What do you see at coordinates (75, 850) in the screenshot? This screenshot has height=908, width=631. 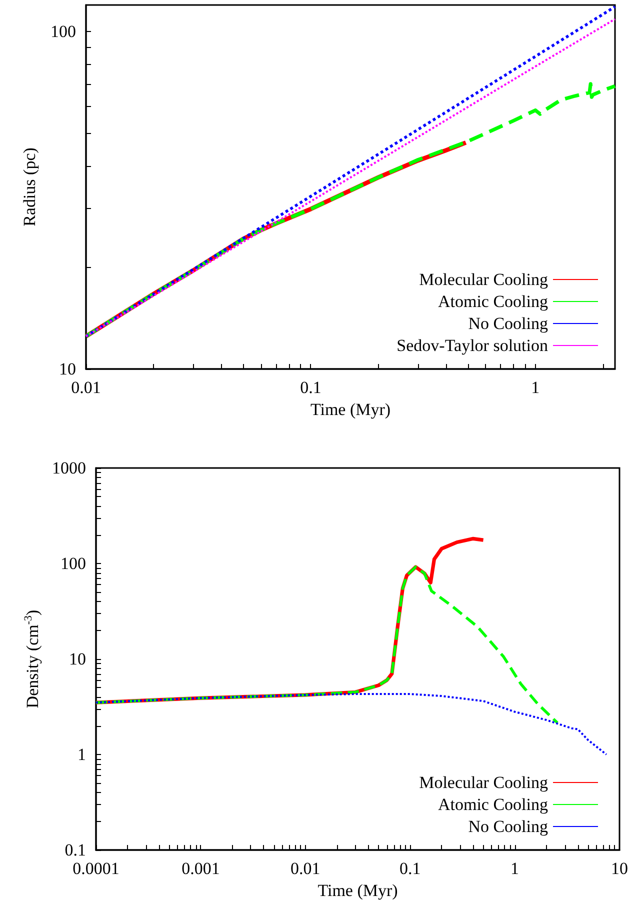 I see `y-tick-label: 0.1` at bounding box center [75, 850].